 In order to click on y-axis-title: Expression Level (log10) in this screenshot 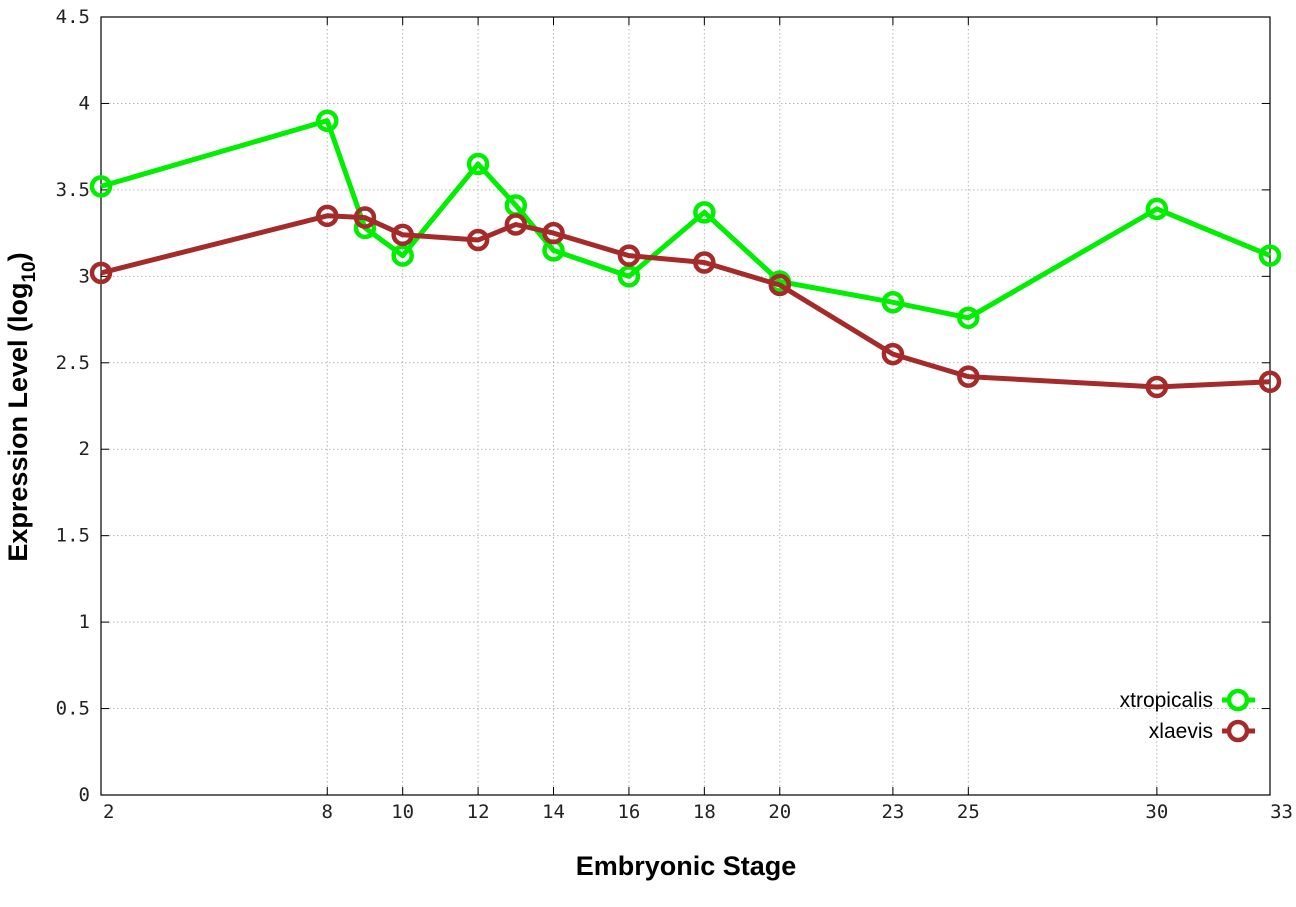, I will do `click(21, 406)`.